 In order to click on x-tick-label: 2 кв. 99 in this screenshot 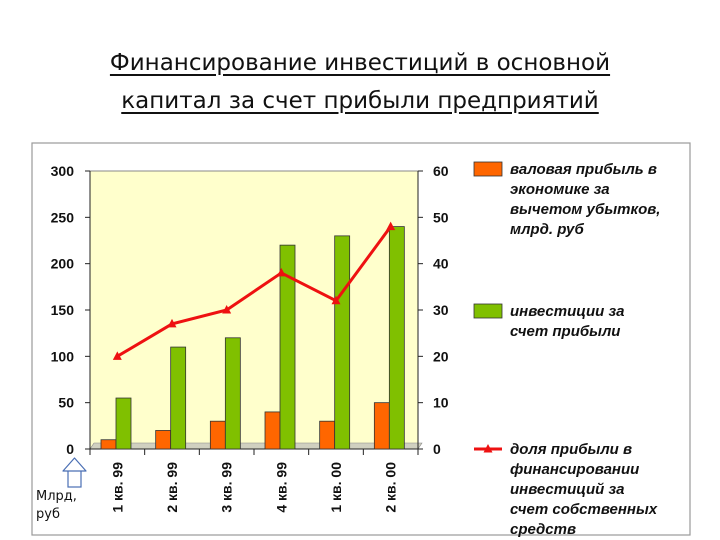, I will do `click(172, 487)`.